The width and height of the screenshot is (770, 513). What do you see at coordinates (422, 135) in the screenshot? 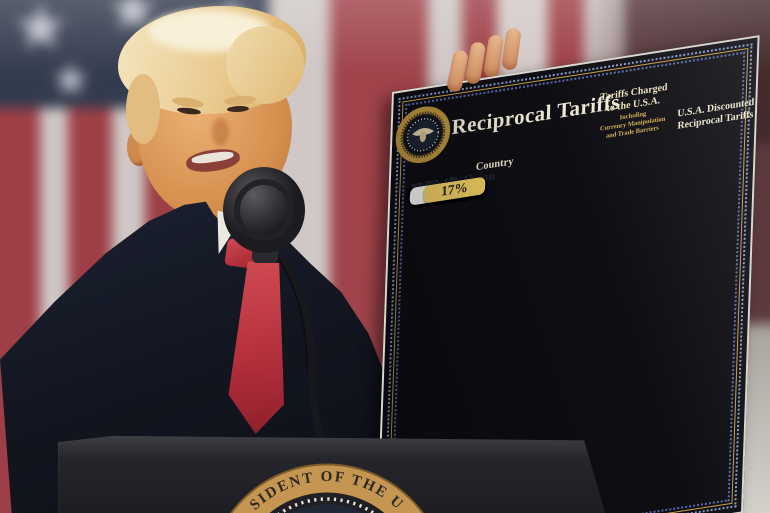
I see `board-presidential-seal` at bounding box center [422, 135].